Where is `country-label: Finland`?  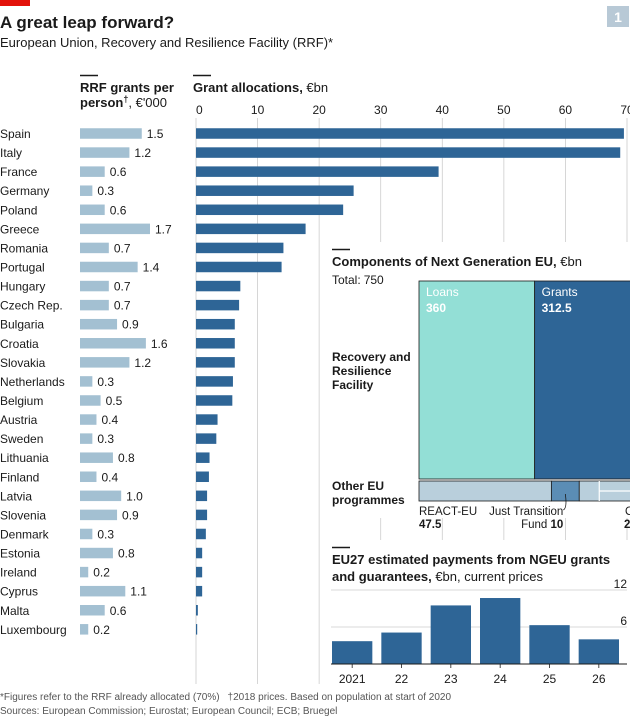 country-label: Finland is located at coordinates (19, 477).